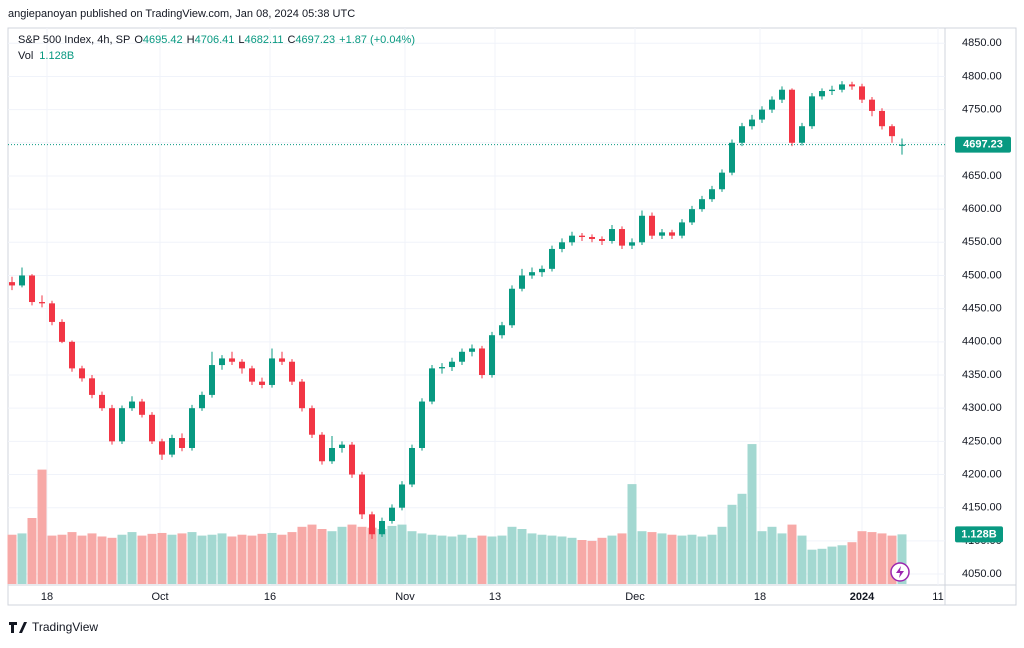 This screenshot has width=1024, height=648. What do you see at coordinates (25, 56) in the screenshot?
I see `vol-label: Vol` at bounding box center [25, 56].